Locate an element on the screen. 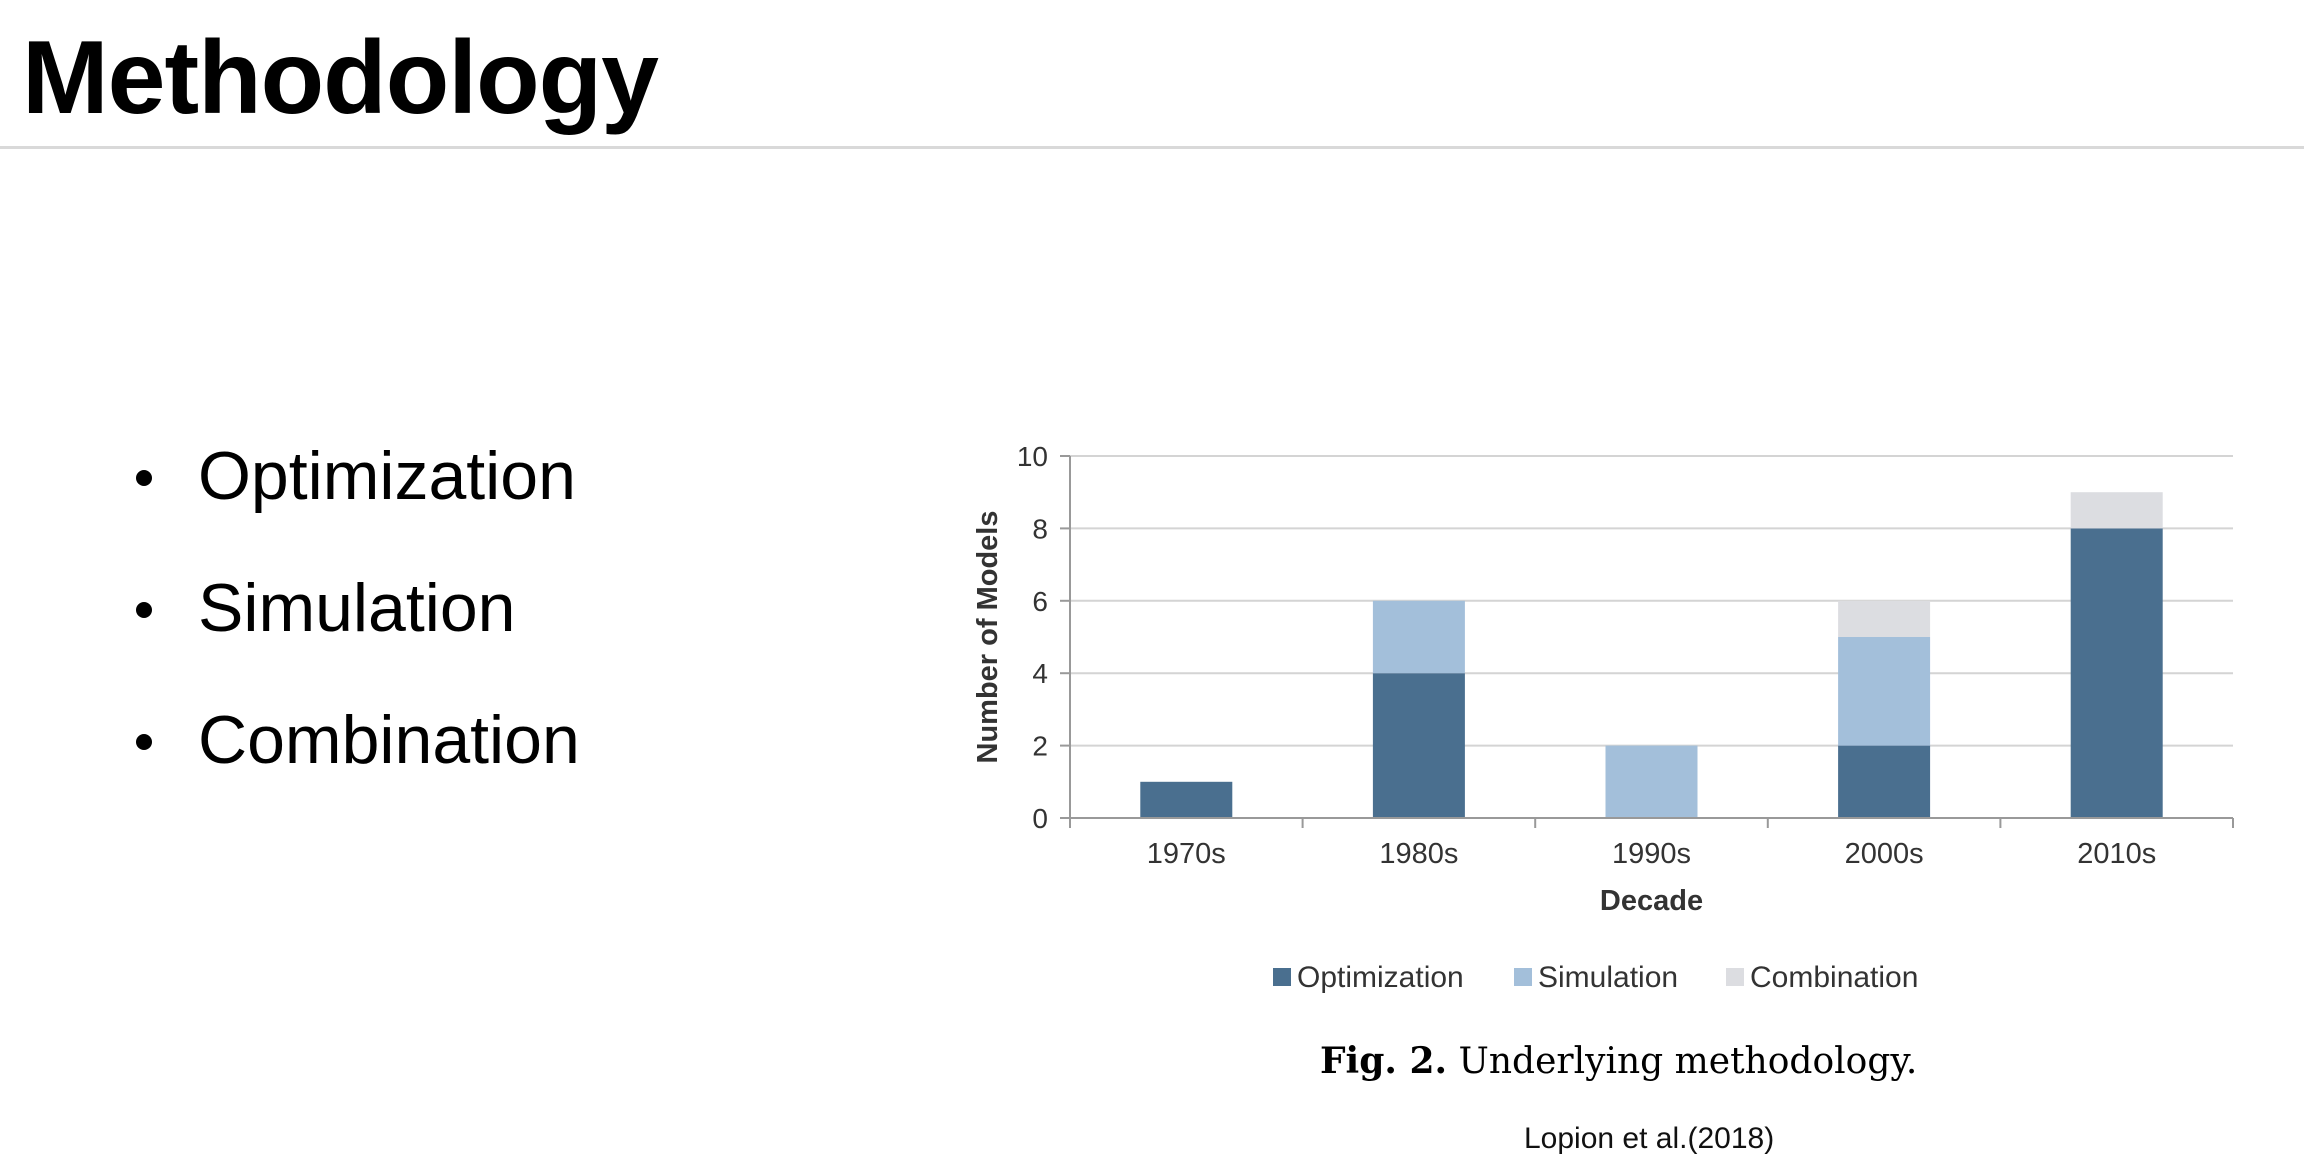 Image resolution: width=2304 pixels, height=1170 pixels. legend-swatch-optimization is located at coordinates (1282, 977).